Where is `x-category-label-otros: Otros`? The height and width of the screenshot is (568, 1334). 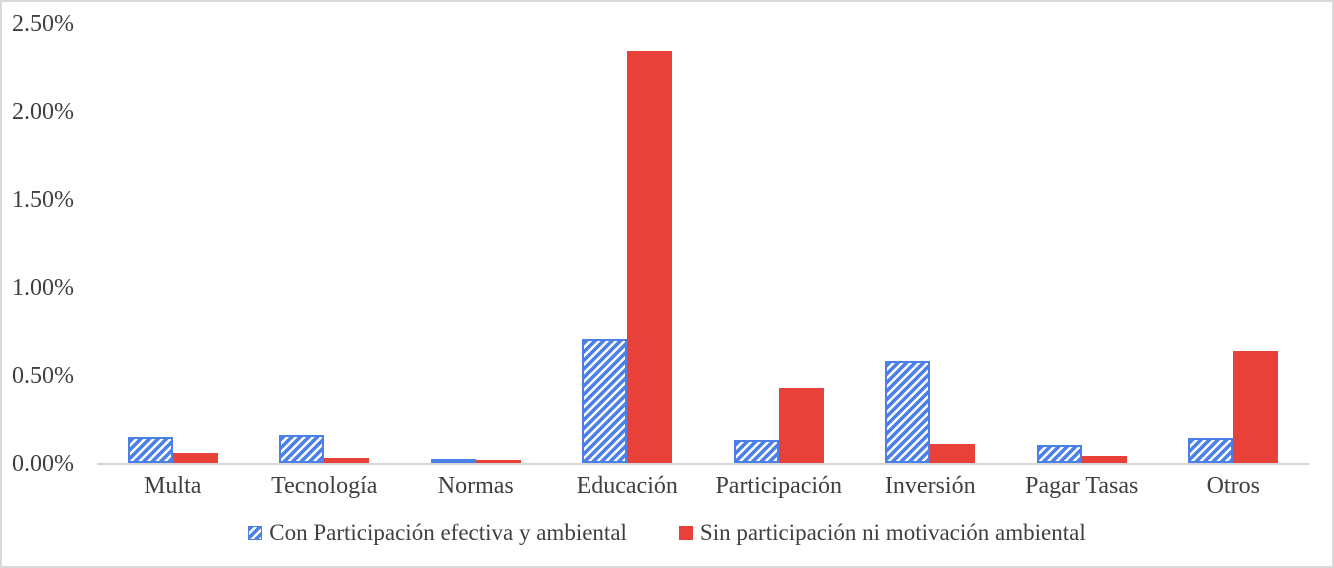 x-category-label-otros: Otros is located at coordinates (1233, 486).